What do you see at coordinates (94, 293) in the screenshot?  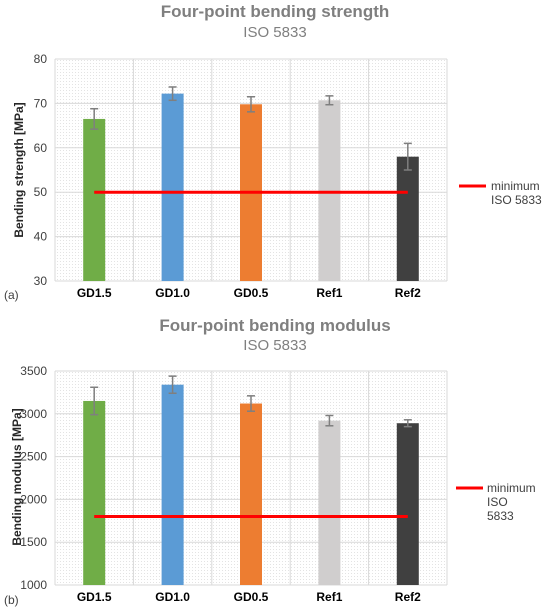 I see `chart-a-x-tick-label: GD1.5` at bounding box center [94, 293].